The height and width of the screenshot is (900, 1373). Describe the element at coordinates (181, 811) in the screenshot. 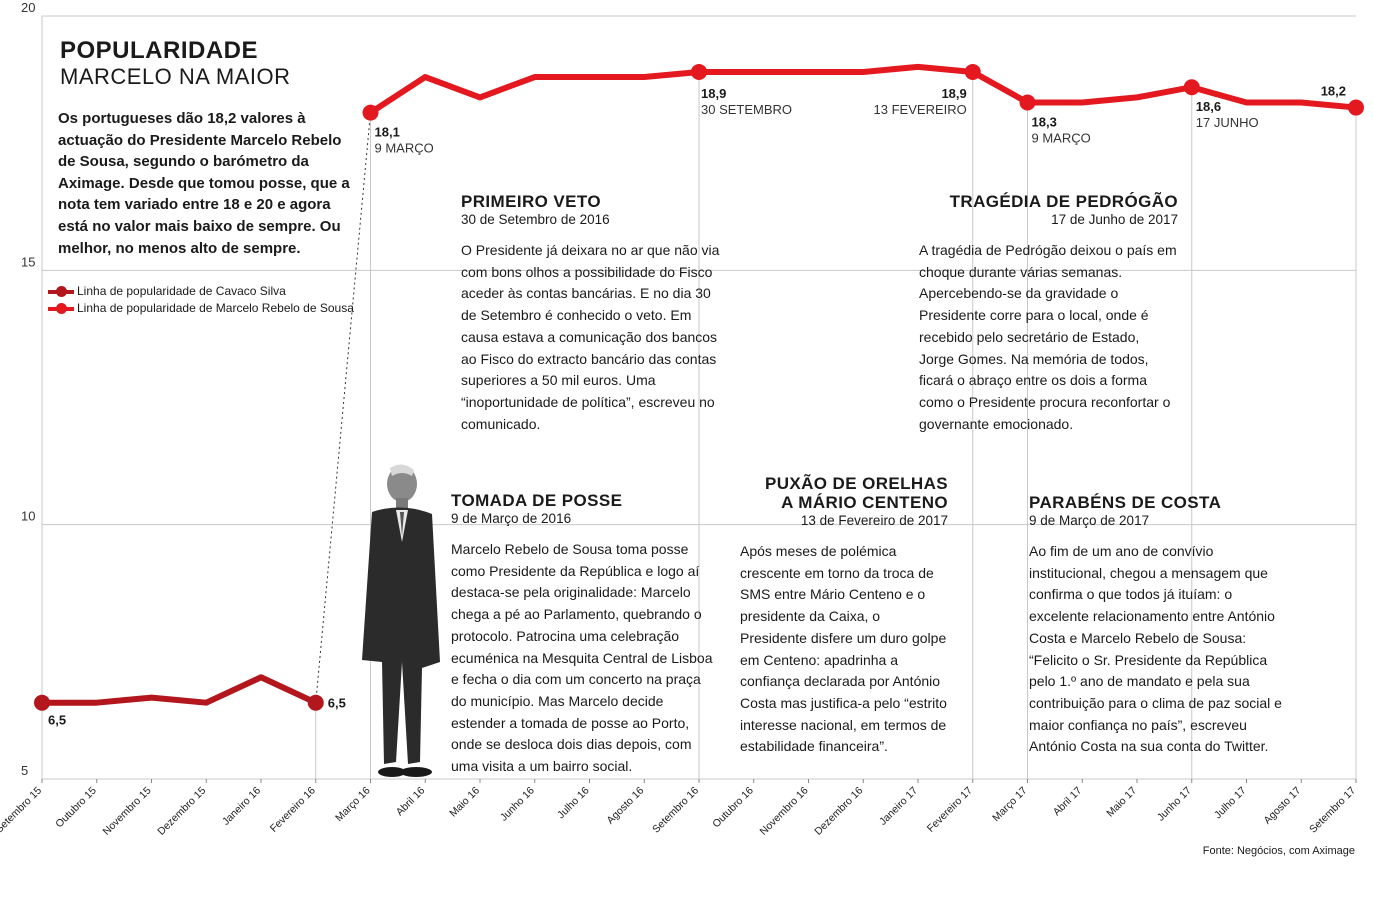

I see `x-tick-label: Dezembro 15` at that location.